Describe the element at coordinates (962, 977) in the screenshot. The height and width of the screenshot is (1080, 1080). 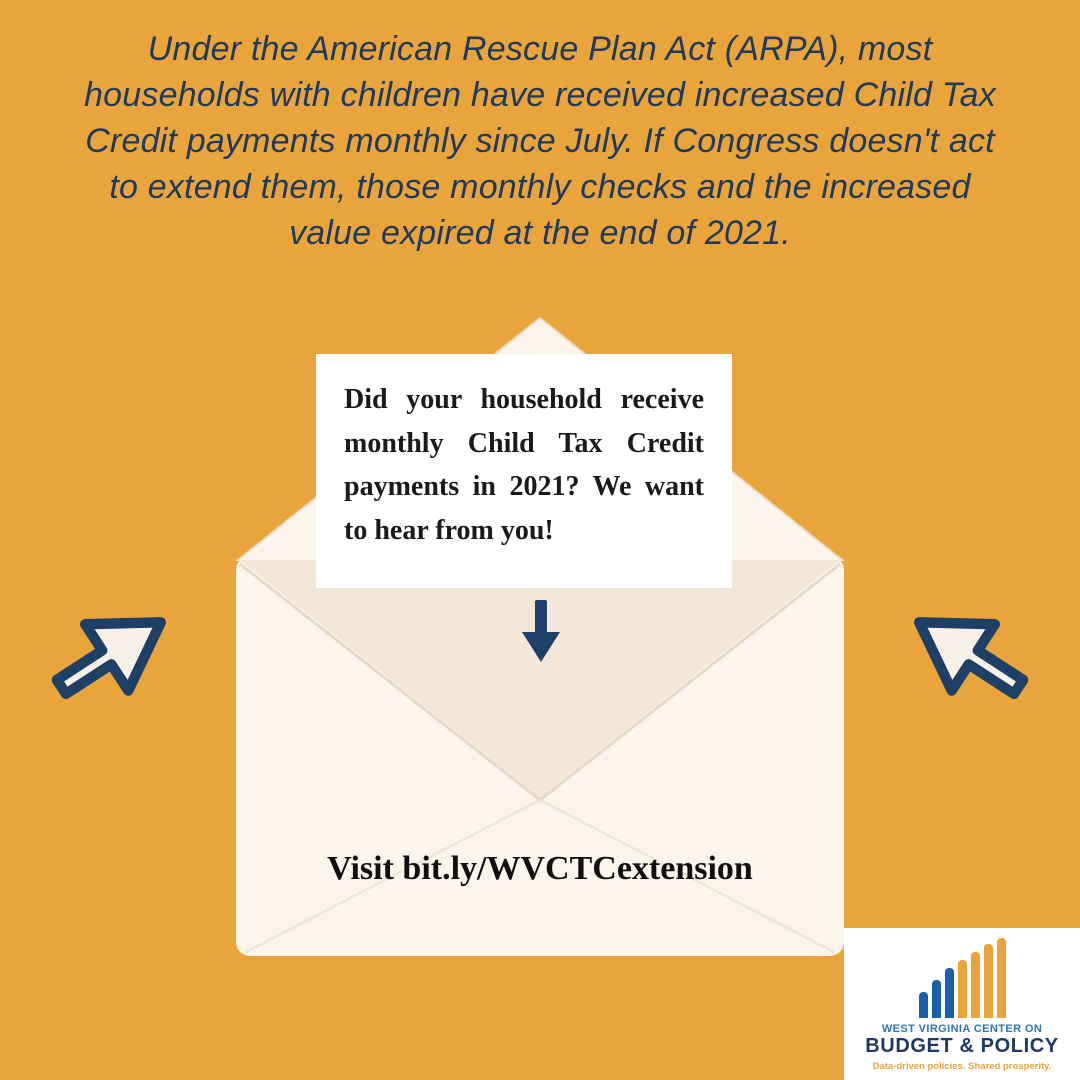
I see `bar-chart-icon` at that location.